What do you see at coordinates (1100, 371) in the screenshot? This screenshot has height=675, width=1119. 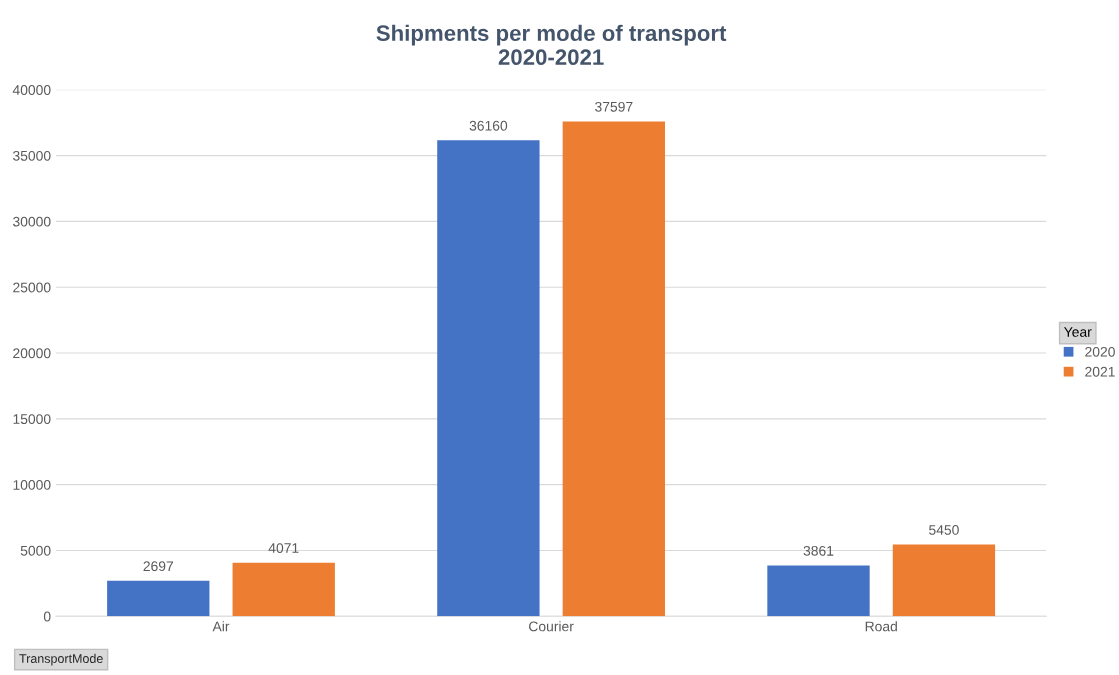 I see `legend-label: 2021` at bounding box center [1100, 371].